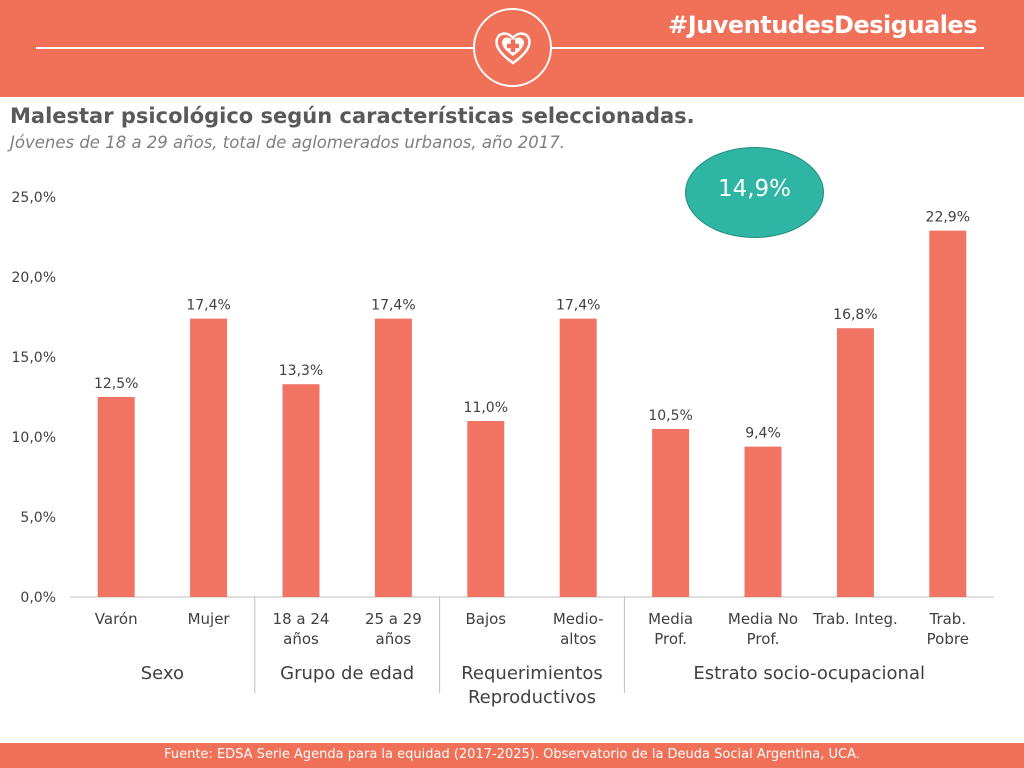 Image resolution: width=1024 pixels, height=768 pixels. What do you see at coordinates (532, 697) in the screenshot?
I see `group-label: Reproductivos` at bounding box center [532, 697].